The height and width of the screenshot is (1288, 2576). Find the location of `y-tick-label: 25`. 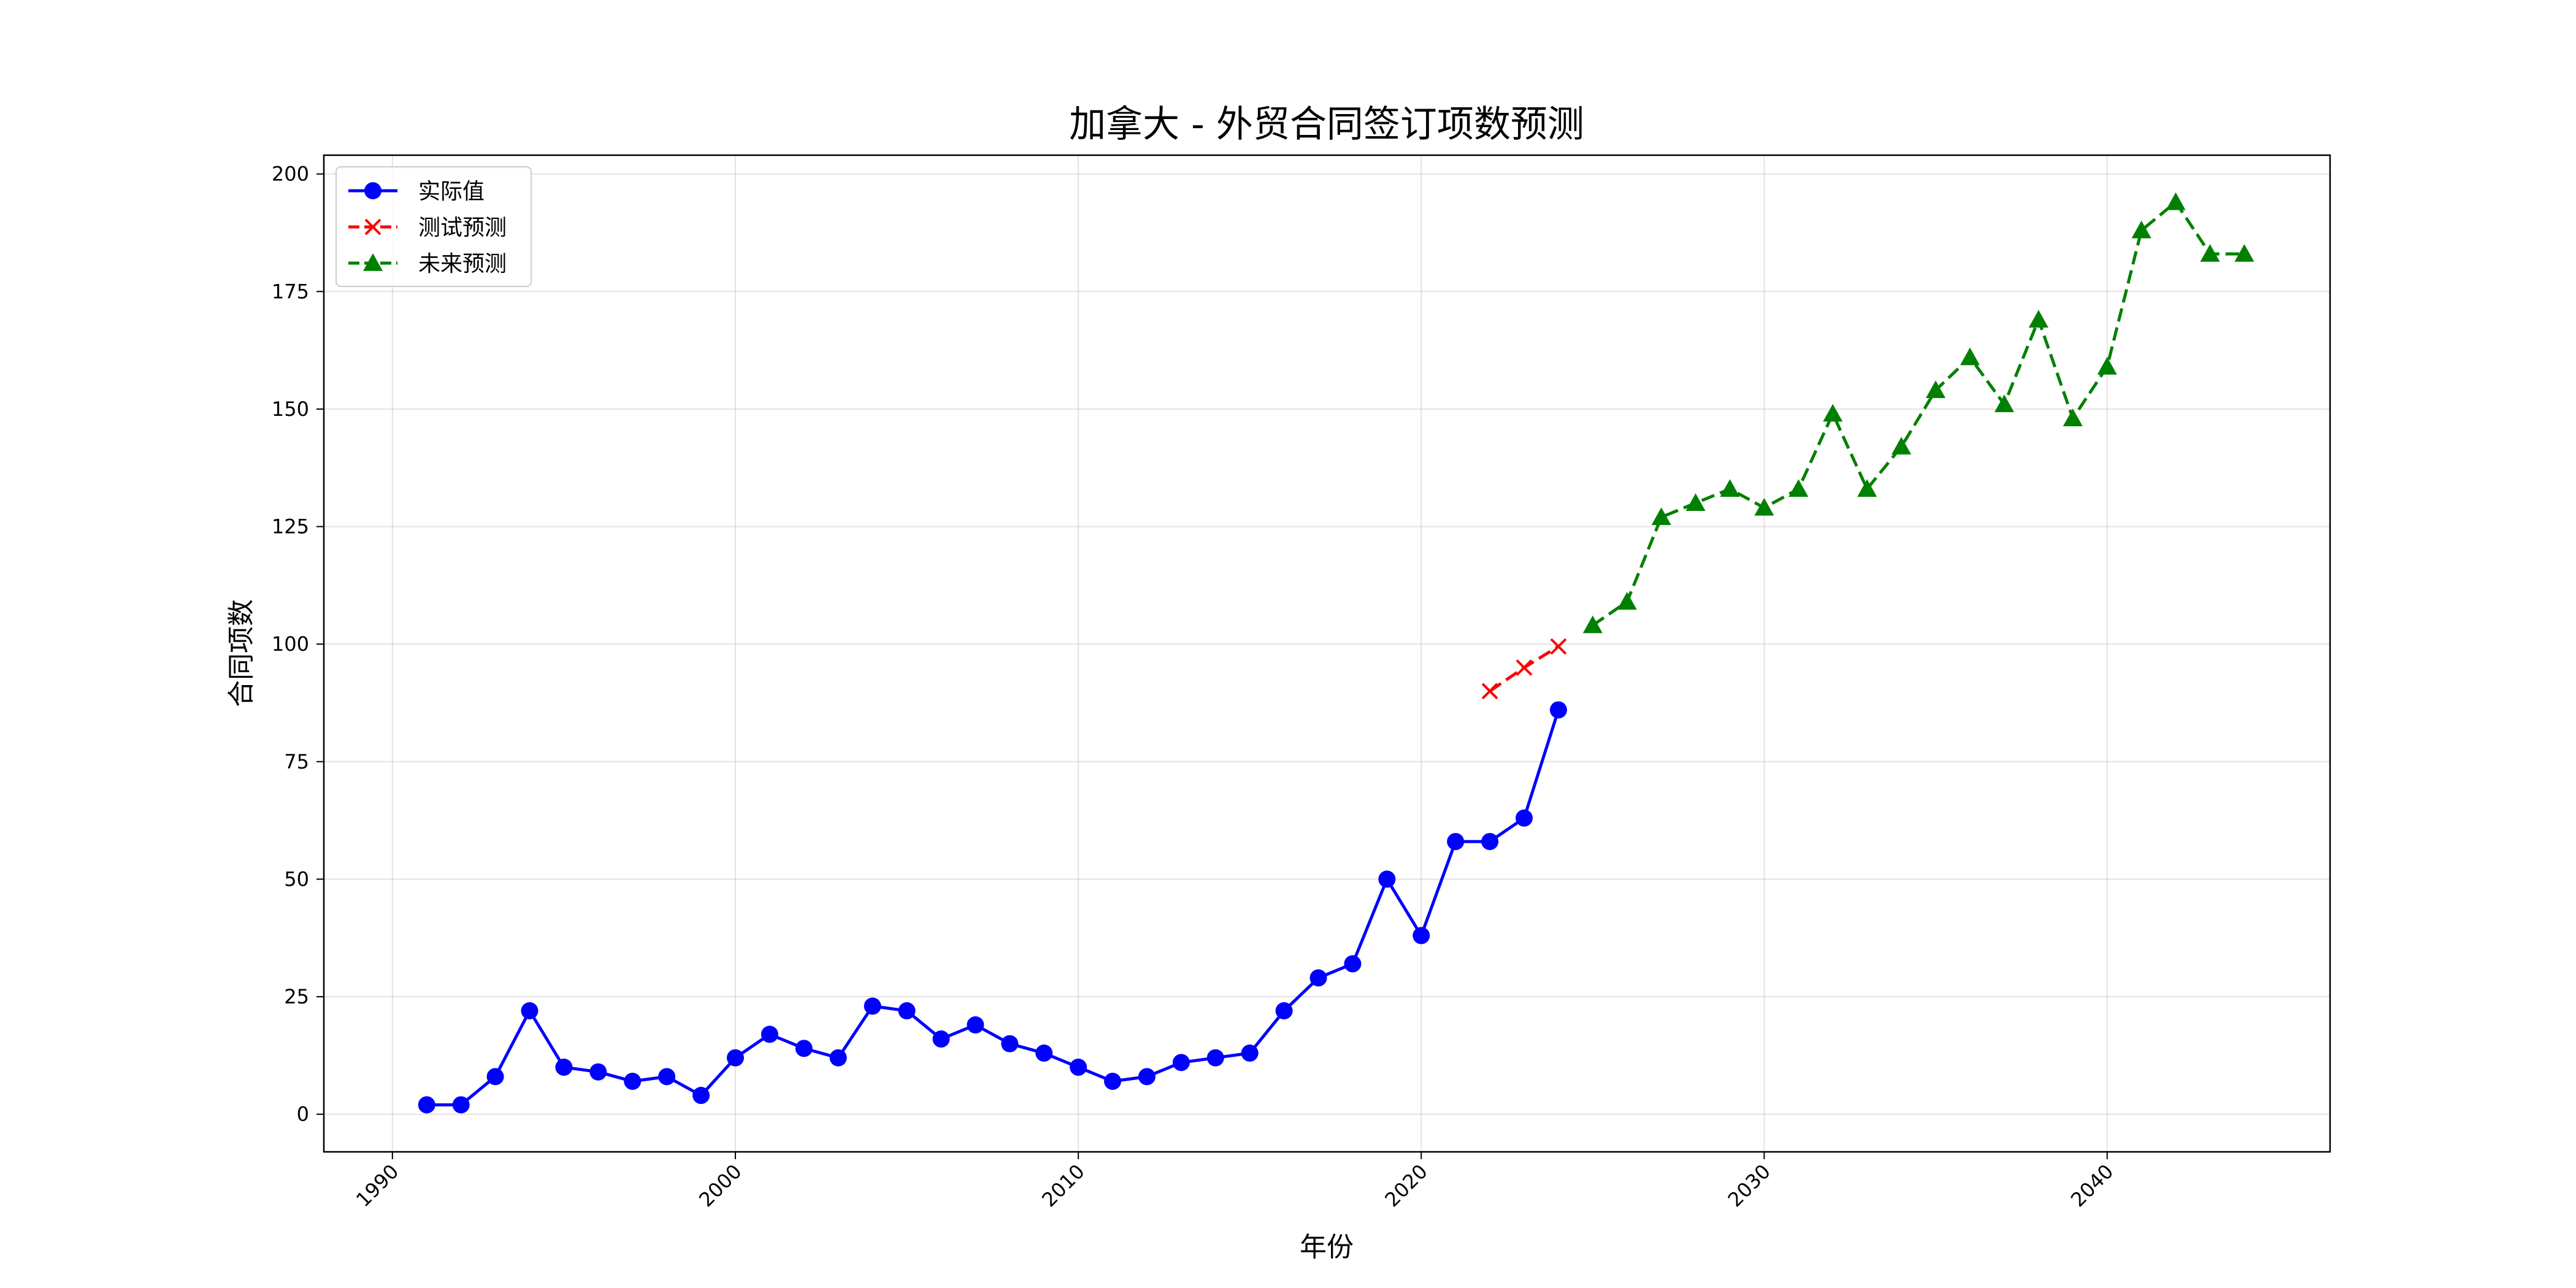

y-tick-label: 25 is located at coordinates (296, 996).